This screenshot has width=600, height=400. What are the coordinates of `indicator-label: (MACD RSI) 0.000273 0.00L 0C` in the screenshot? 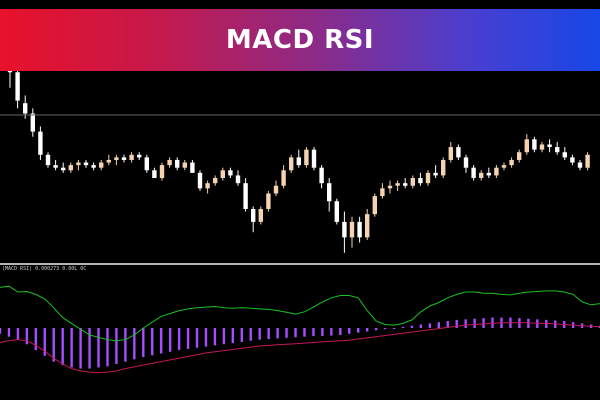 It's located at (44, 269).